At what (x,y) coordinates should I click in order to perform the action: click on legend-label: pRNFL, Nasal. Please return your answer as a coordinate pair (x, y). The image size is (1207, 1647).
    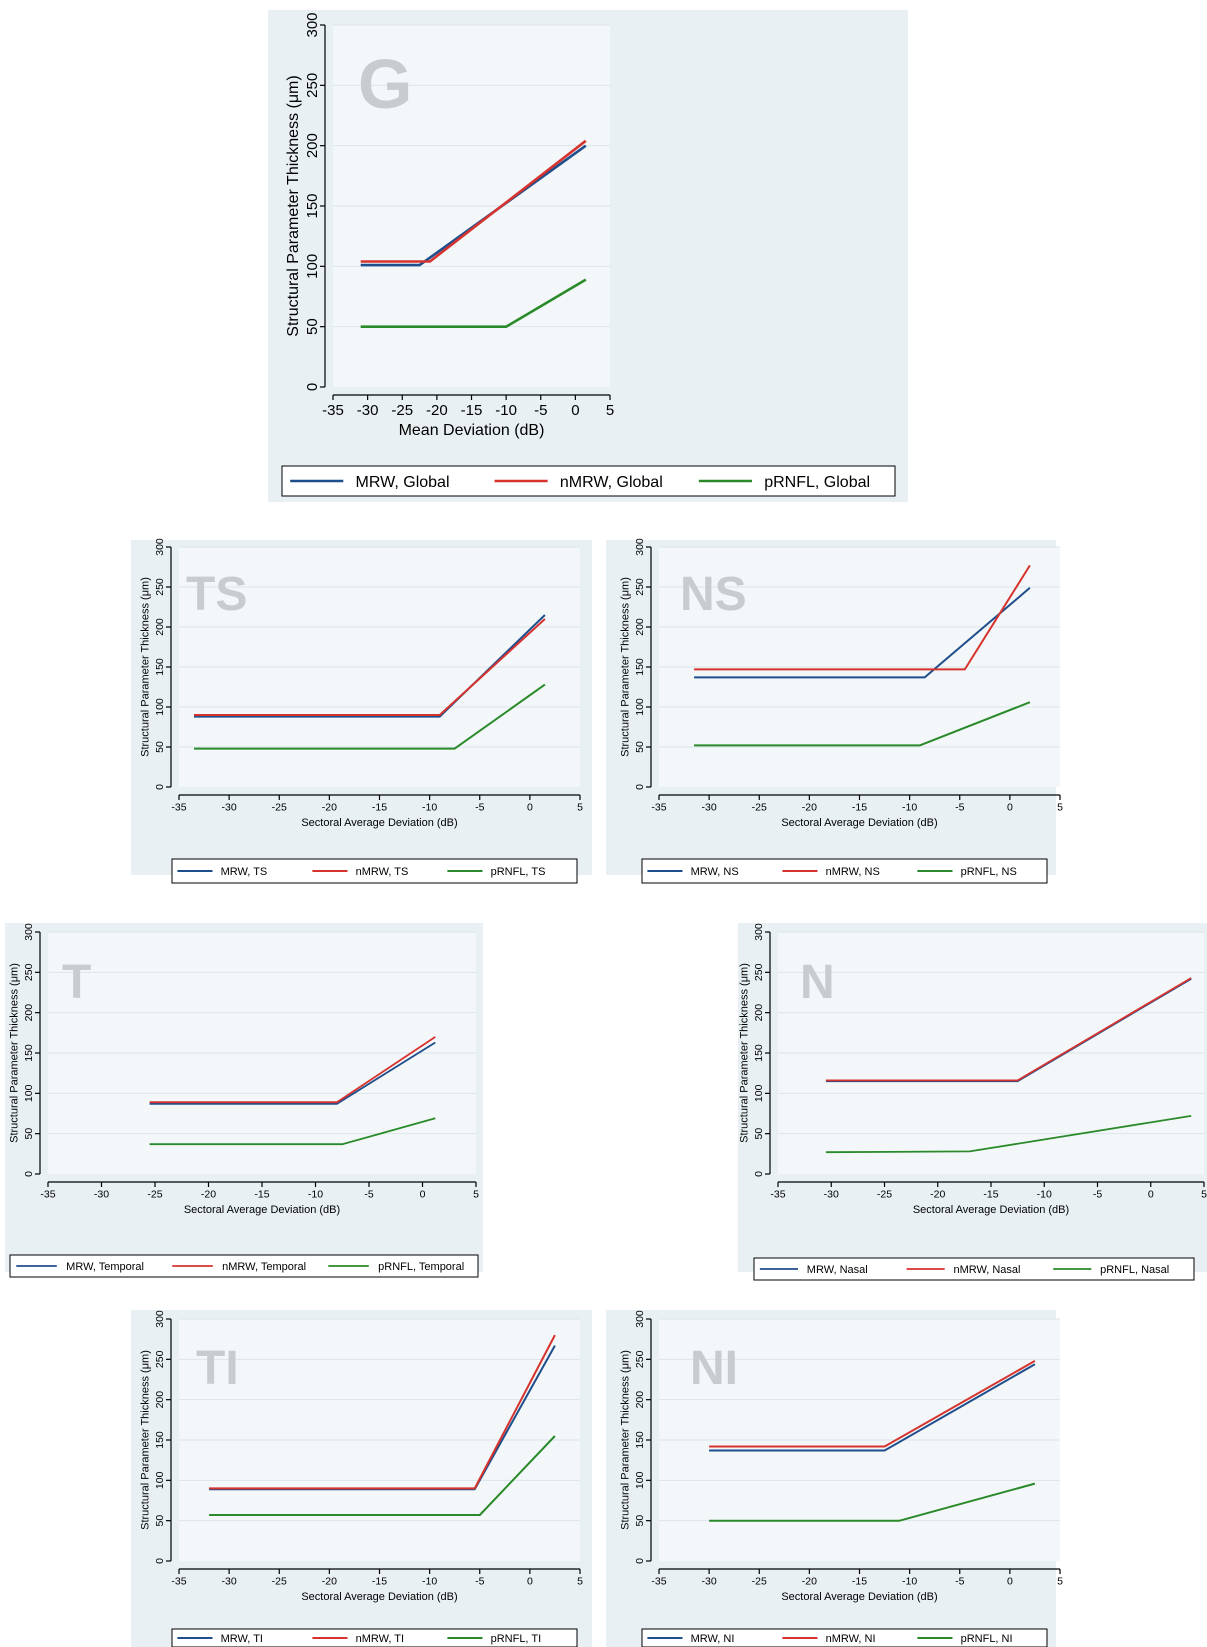
    Looking at the image, I should click on (1134, 1270).